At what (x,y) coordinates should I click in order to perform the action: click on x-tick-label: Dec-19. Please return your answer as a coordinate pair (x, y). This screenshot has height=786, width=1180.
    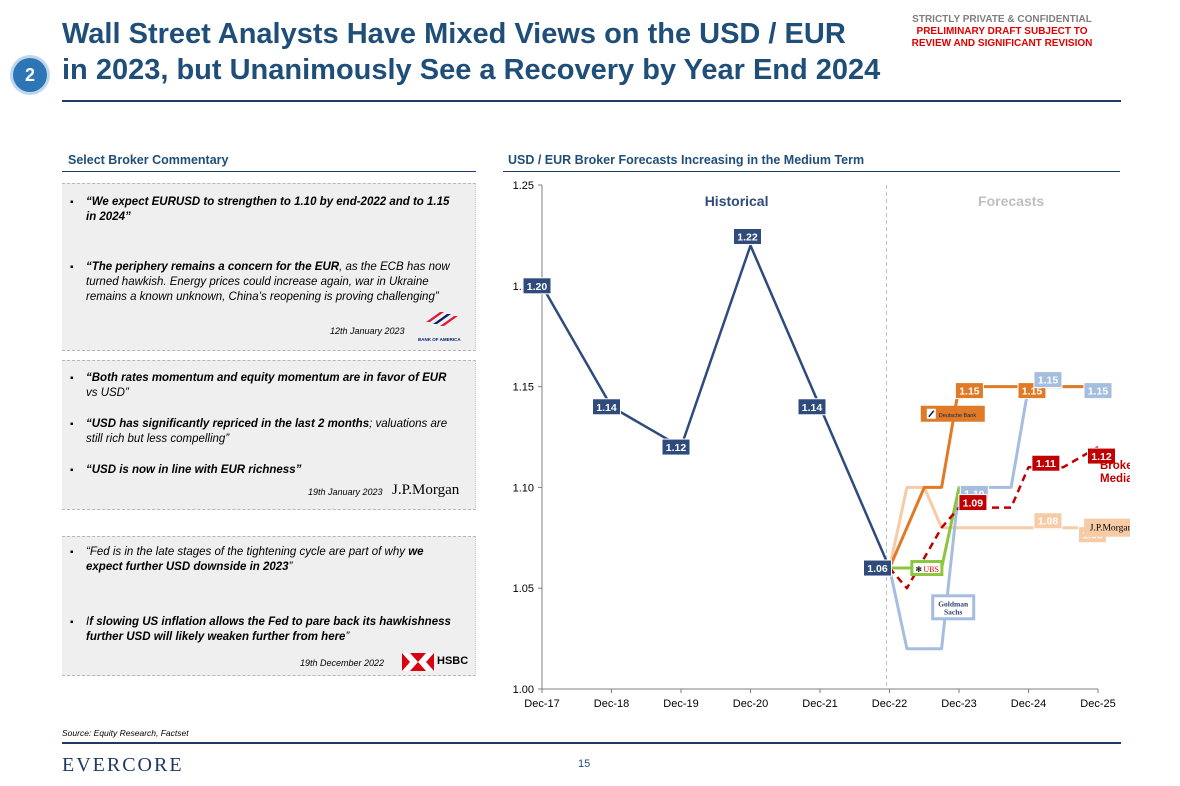
    Looking at the image, I should click on (680, 704).